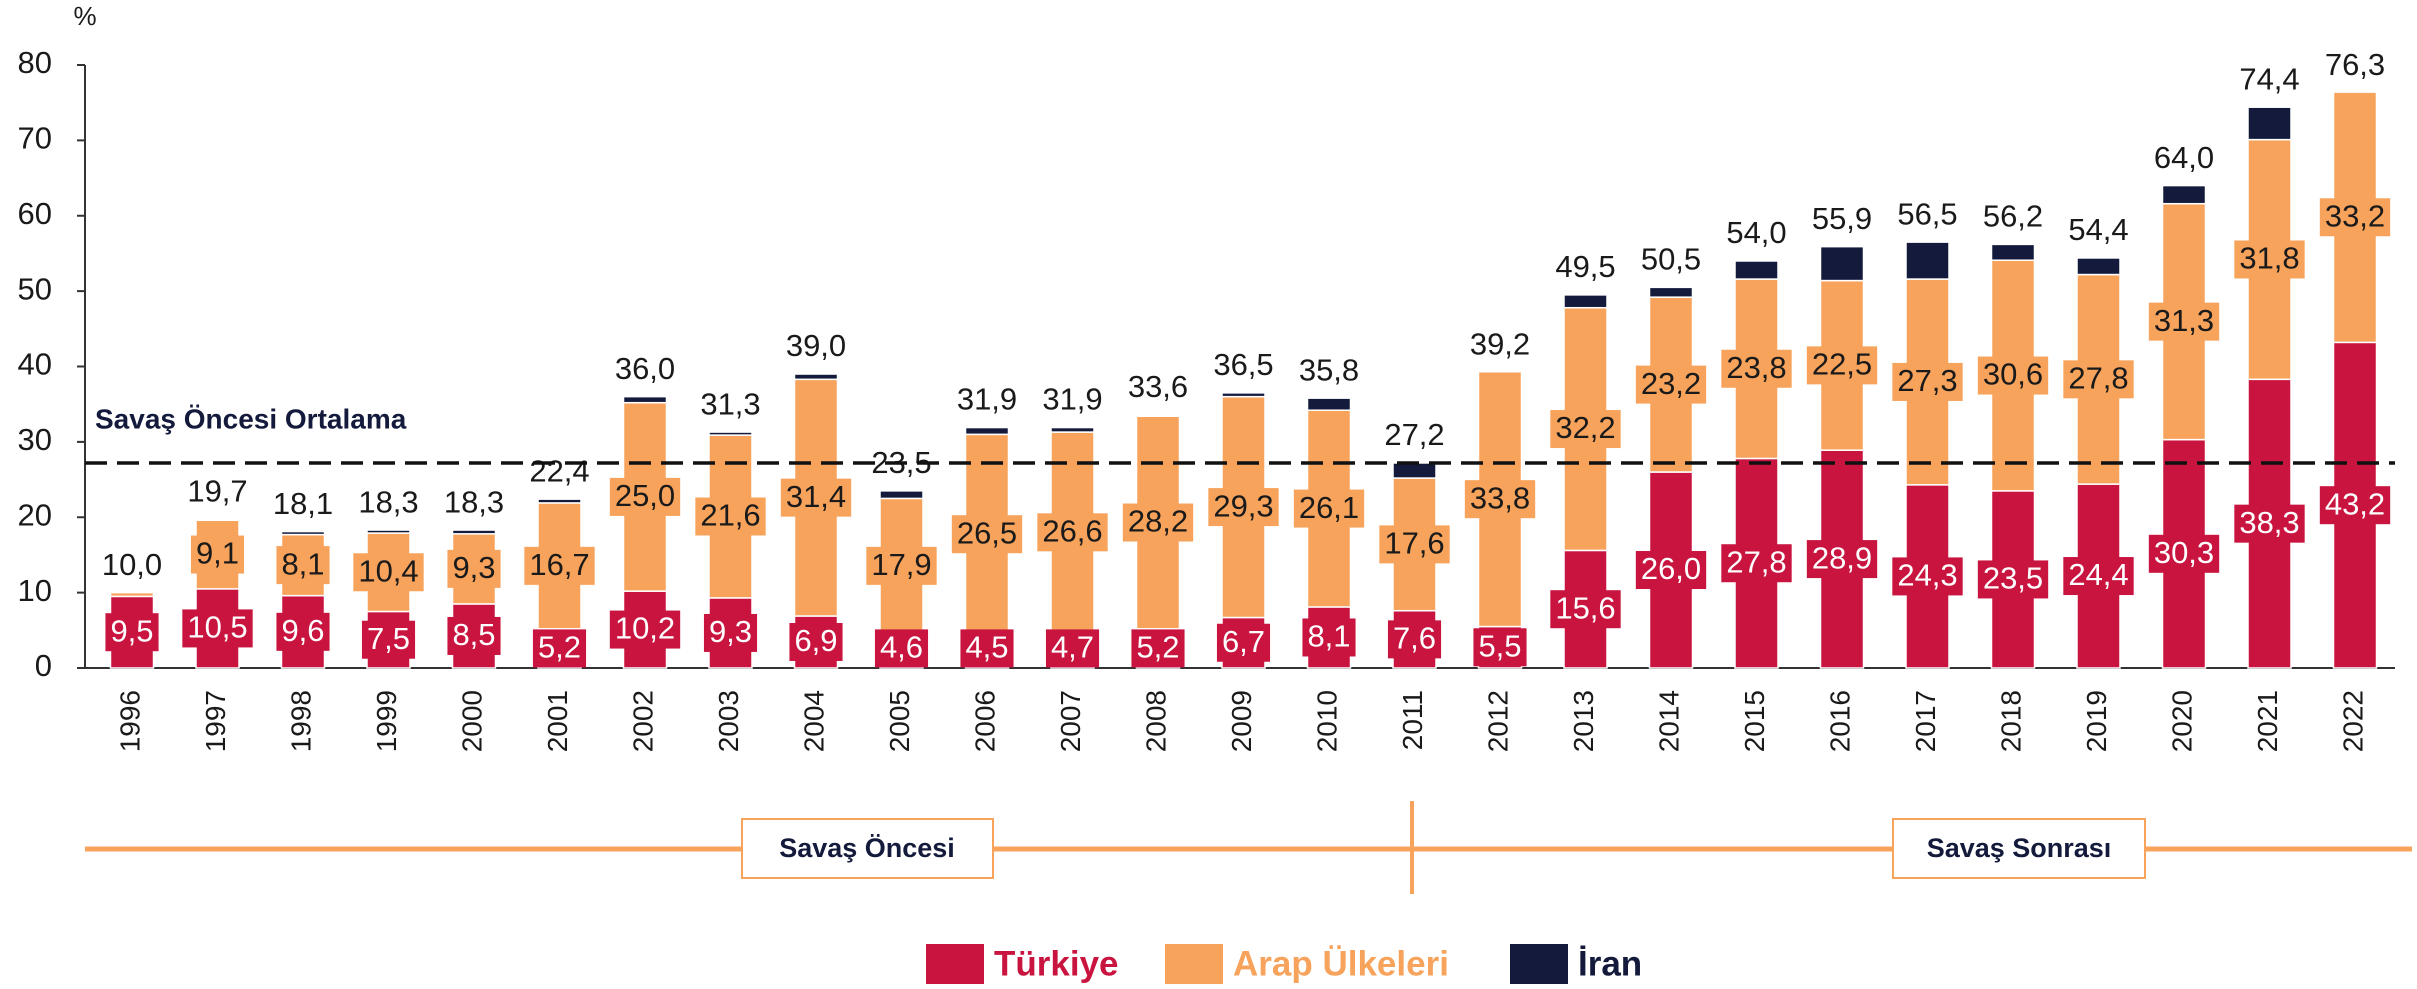  What do you see at coordinates (1329, 369) in the screenshot?
I see `total-label: 35,8` at bounding box center [1329, 369].